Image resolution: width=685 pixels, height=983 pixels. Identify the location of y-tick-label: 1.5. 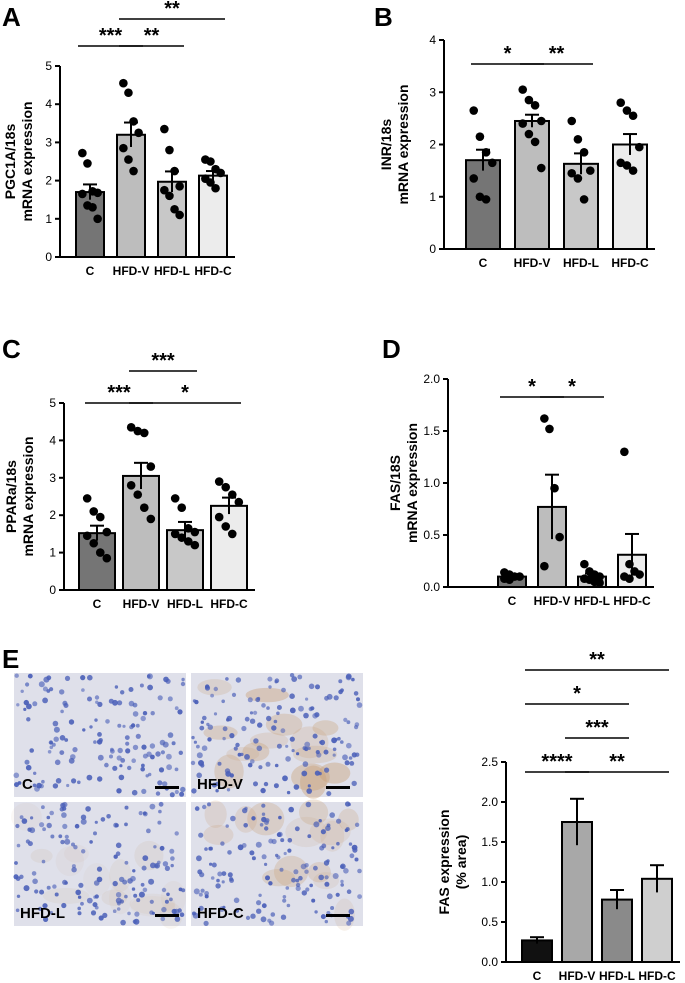
(489, 842).